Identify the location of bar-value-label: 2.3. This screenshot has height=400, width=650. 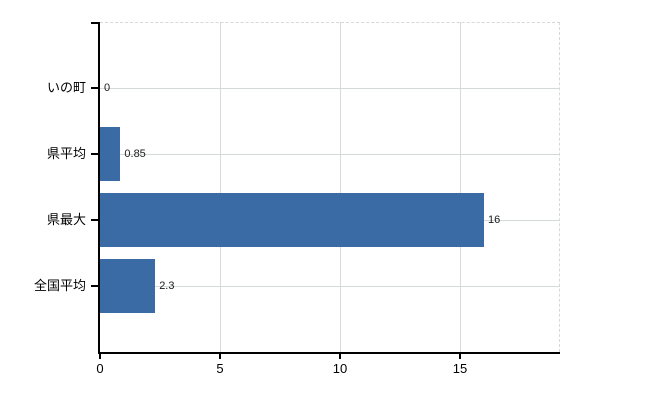
(167, 286).